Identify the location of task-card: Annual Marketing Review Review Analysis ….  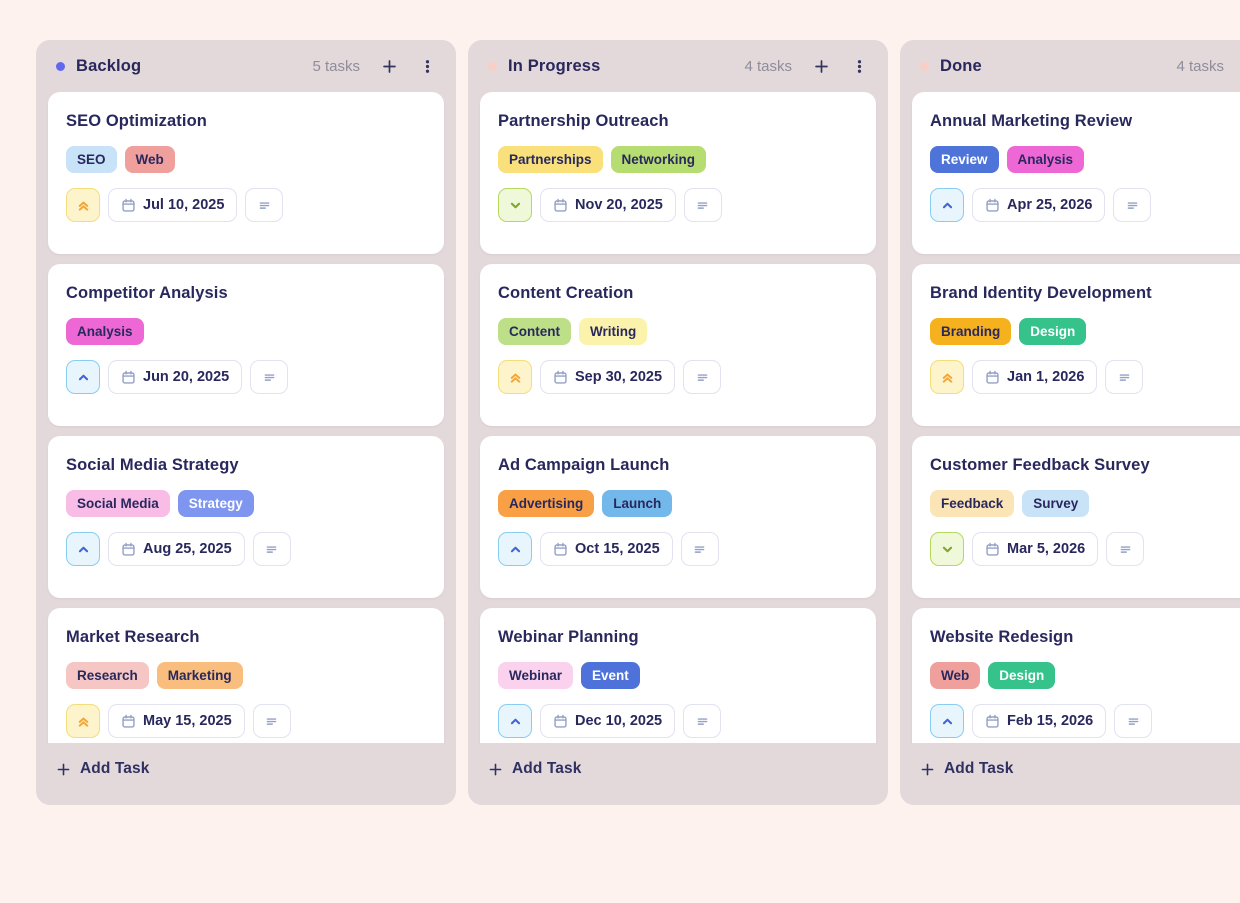
(1076, 173).